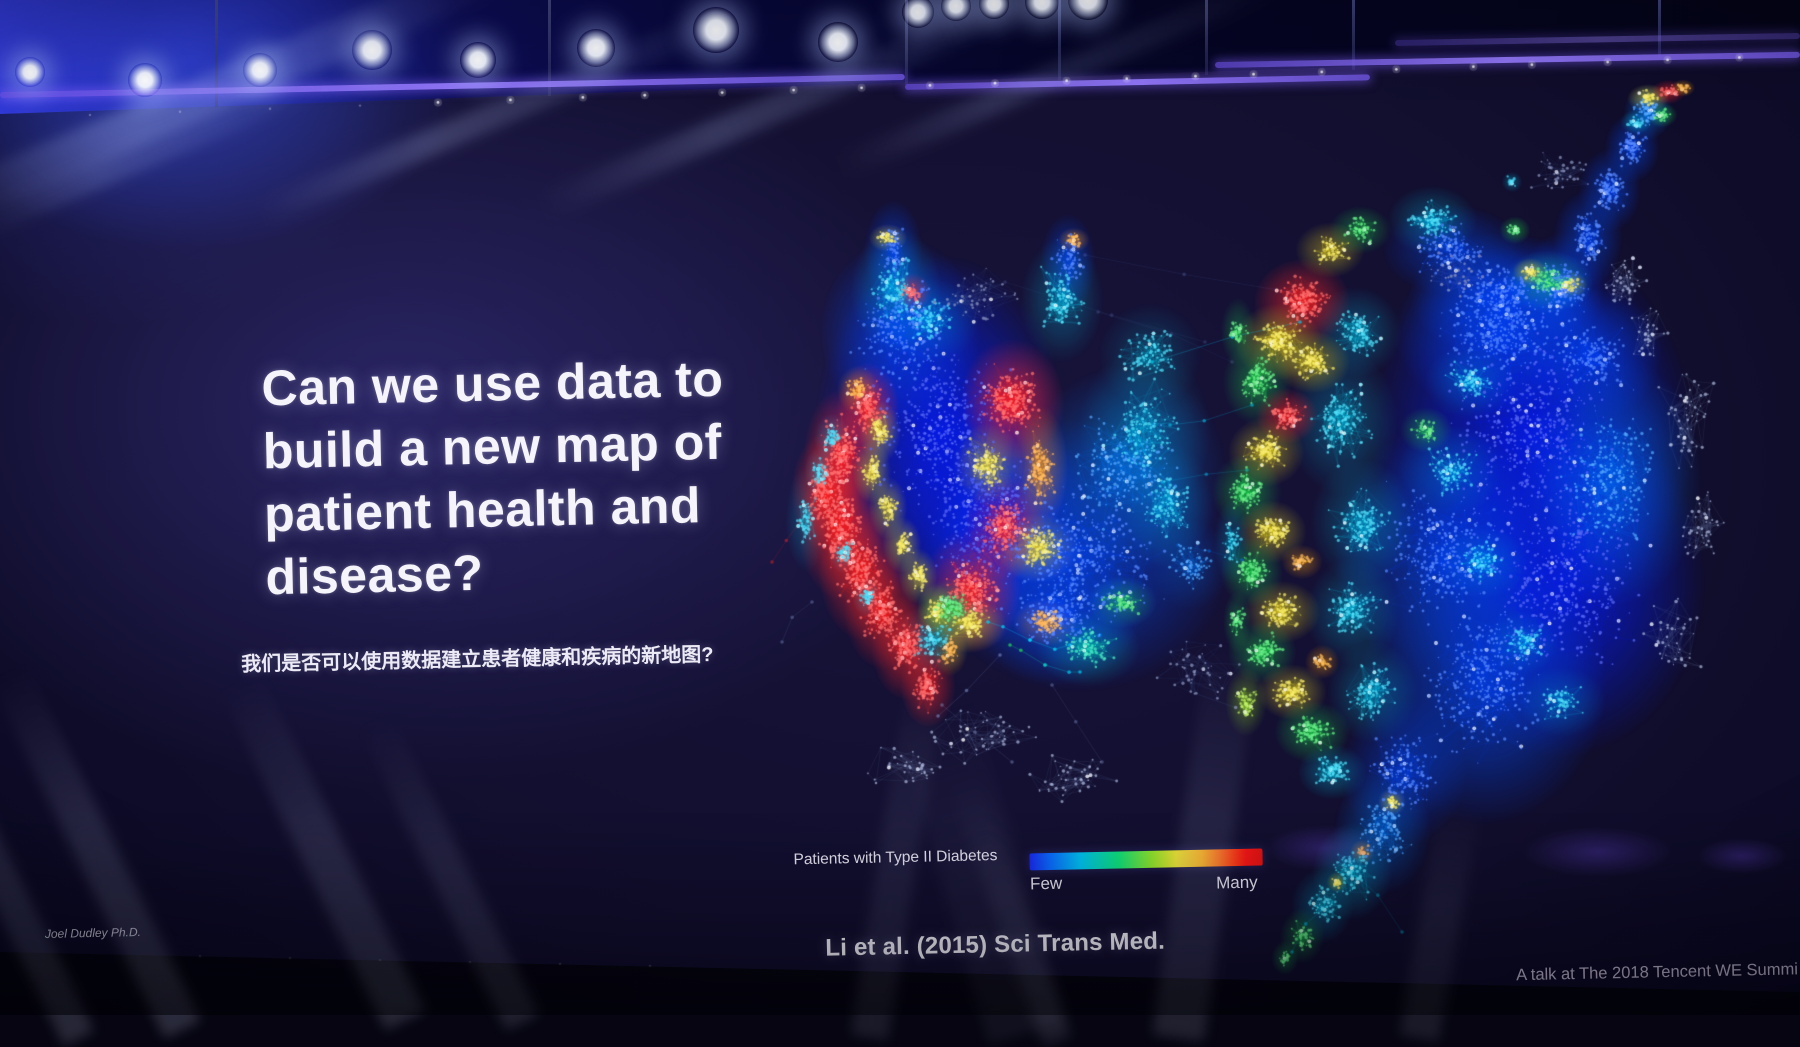  Describe the element at coordinates (1046, 883) in the screenshot. I see `legend-low-label: Few` at that location.